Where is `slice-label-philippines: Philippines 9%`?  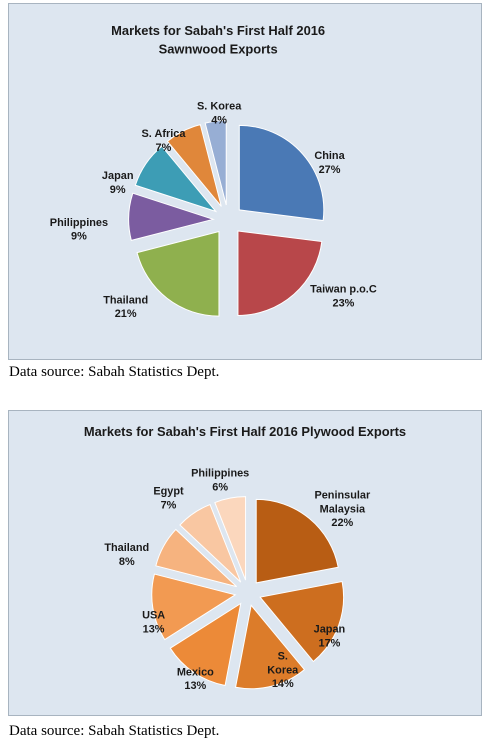 slice-label-philippines: Philippines 9% is located at coordinates (79, 230).